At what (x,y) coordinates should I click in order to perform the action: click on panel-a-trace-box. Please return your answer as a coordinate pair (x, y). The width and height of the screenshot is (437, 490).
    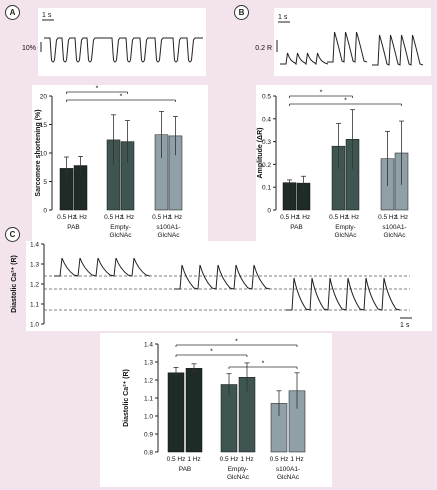
    Looking at the image, I should click on (122, 42).